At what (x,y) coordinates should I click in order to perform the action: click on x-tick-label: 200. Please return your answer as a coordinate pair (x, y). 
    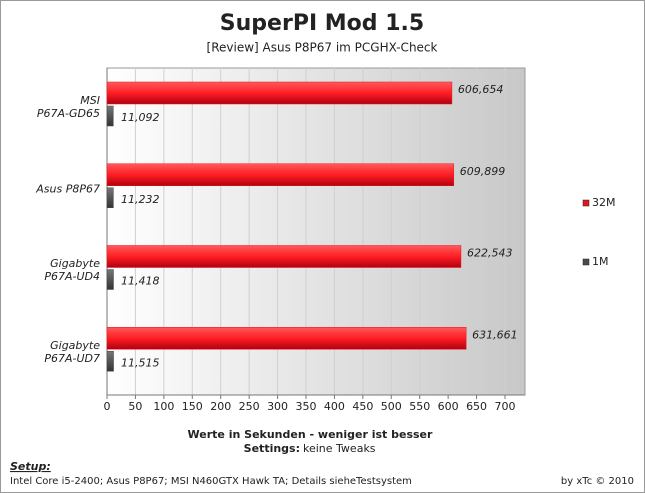
    Looking at the image, I should click on (220, 406).